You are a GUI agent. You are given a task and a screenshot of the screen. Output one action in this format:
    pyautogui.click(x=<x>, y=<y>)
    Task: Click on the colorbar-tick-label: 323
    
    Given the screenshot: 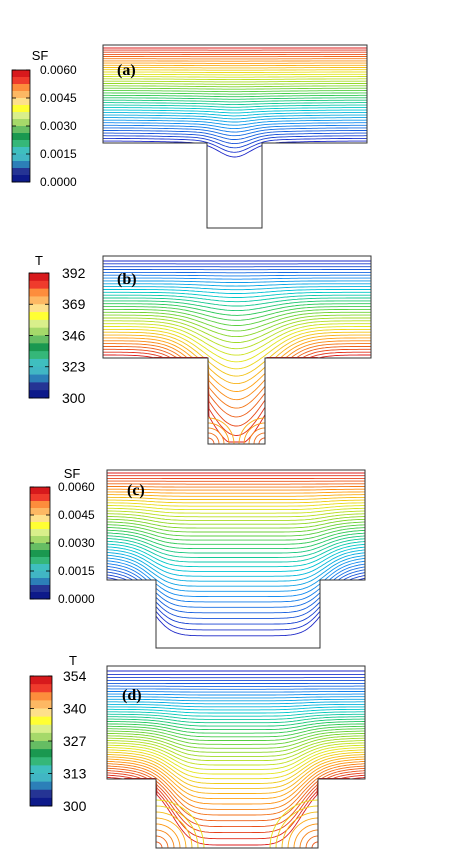 What is the action you would take?
    pyautogui.click(x=74, y=367)
    